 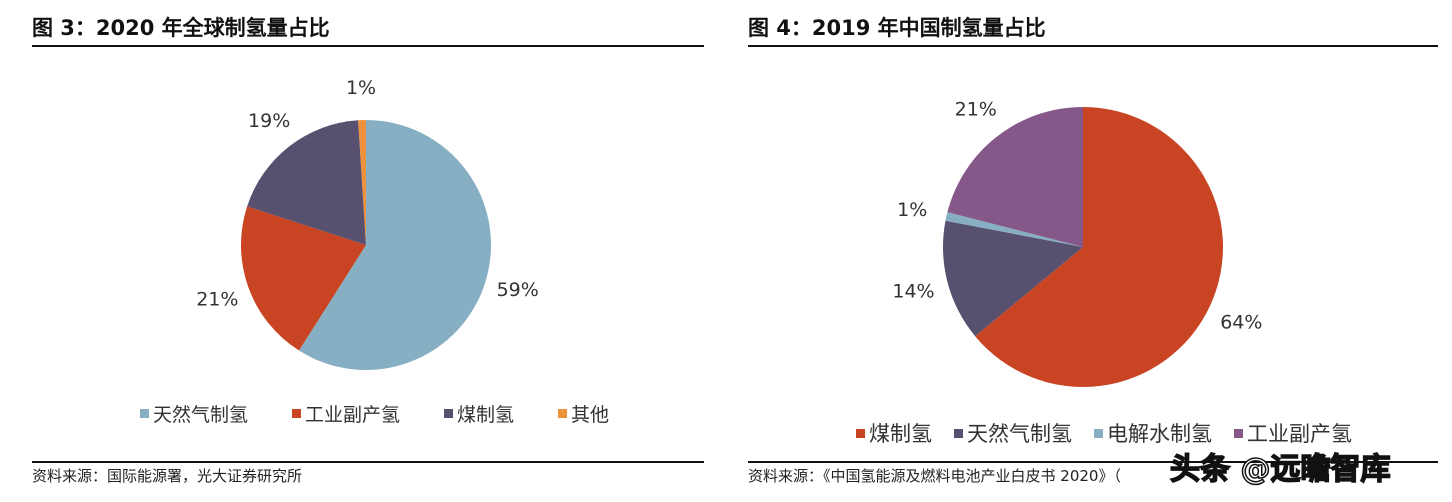 I want to click on legend-item: 电解水制氢, so click(x=1153, y=433).